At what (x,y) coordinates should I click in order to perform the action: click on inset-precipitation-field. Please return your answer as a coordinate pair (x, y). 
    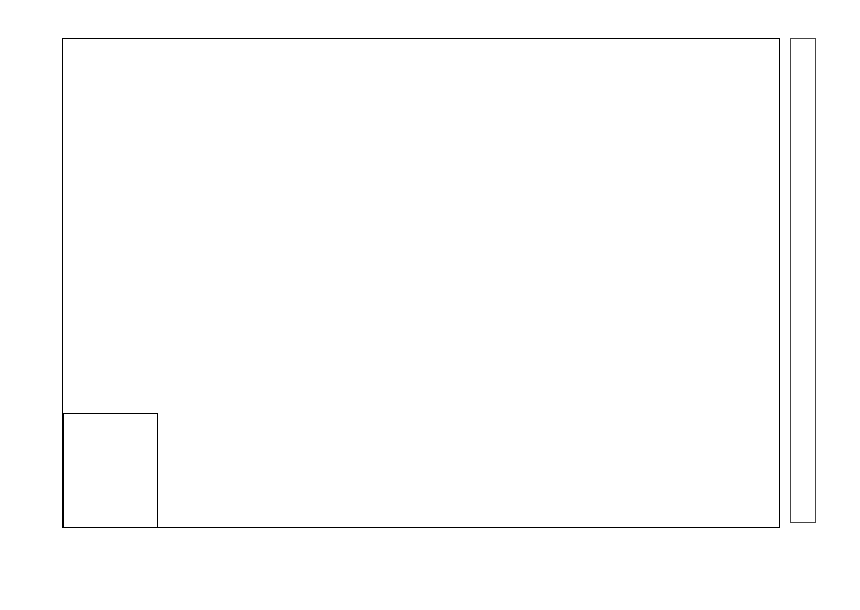
    Looking at the image, I should click on (110, 470).